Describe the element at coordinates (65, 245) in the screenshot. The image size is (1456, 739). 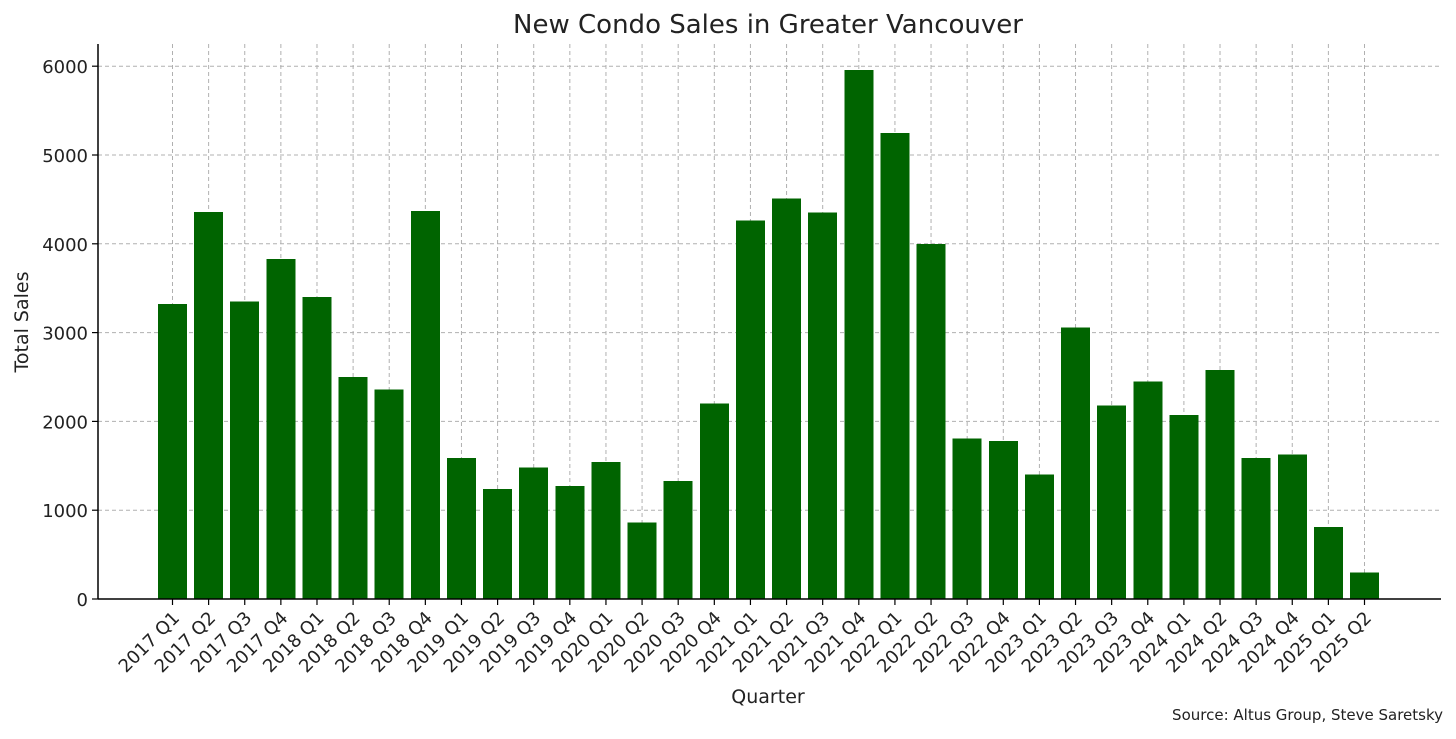
I see `y-tick-label: 4000` at that location.